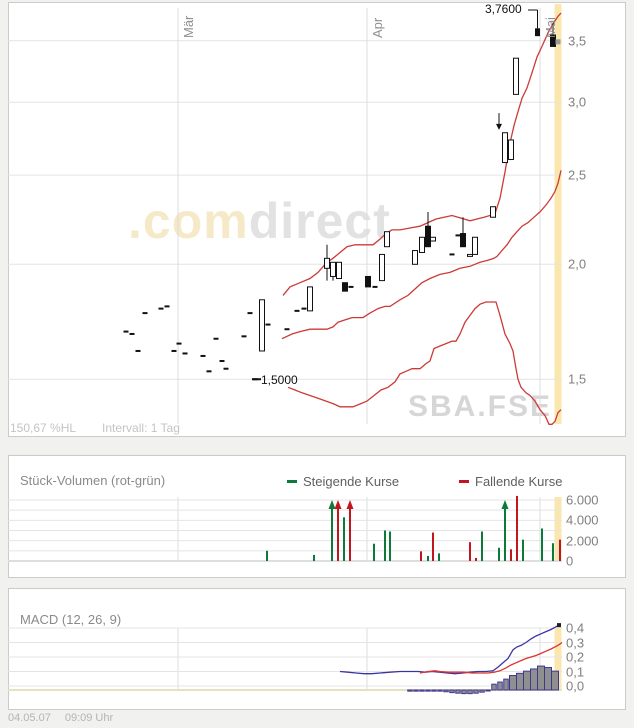 The width and height of the screenshot is (634, 728). Describe the element at coordinates (499, 126) in the screenshot. I see `down-arrow-head-icon` at that location.